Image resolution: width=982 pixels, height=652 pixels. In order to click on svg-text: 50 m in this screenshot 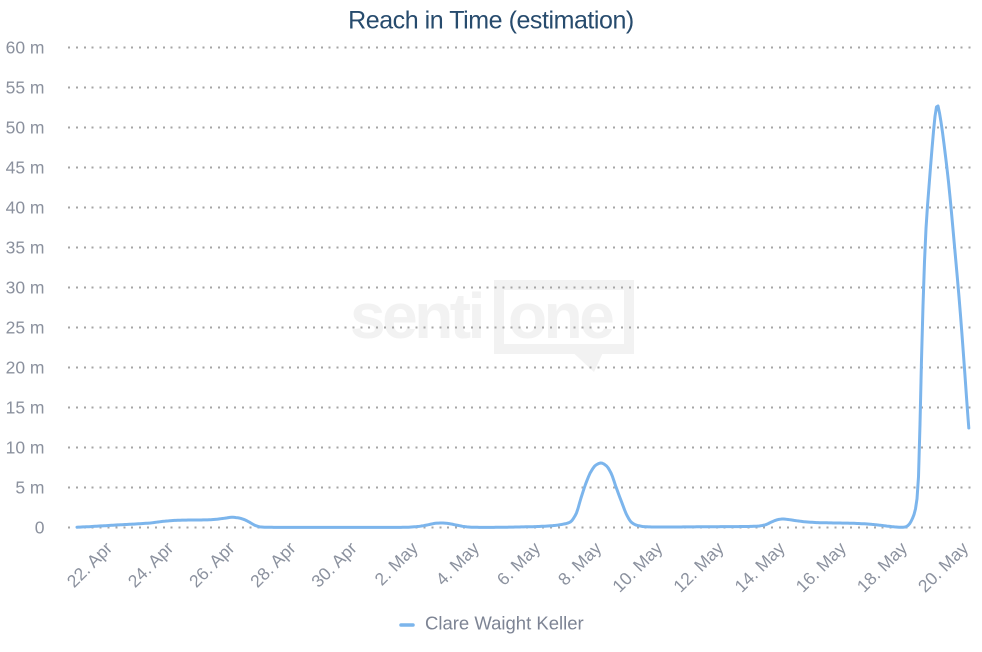, I will do `click(25, 127)`.